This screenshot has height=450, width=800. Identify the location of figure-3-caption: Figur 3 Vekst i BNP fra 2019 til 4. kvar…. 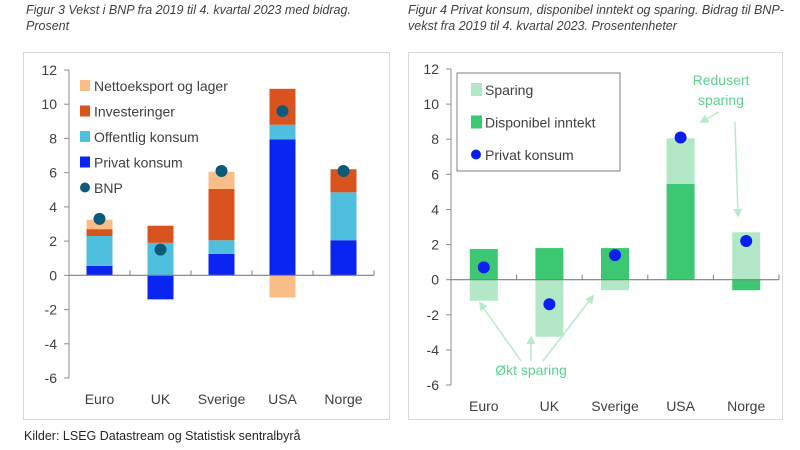
(188, 18).